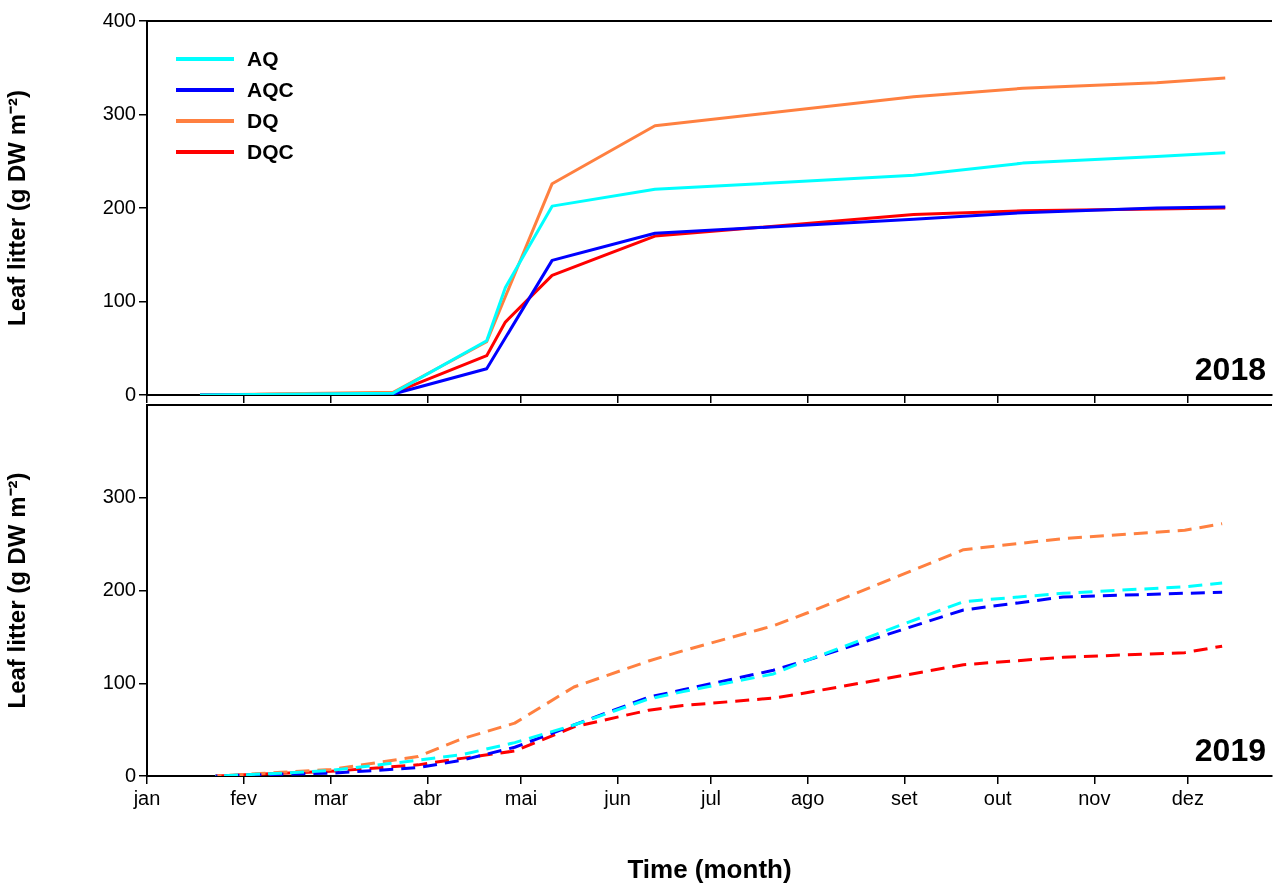 This screenshot has height=890, width=1276. Describe the element at coordinates (521, 797) in the screenshot. I see `x-tick-label: mai` at that location.